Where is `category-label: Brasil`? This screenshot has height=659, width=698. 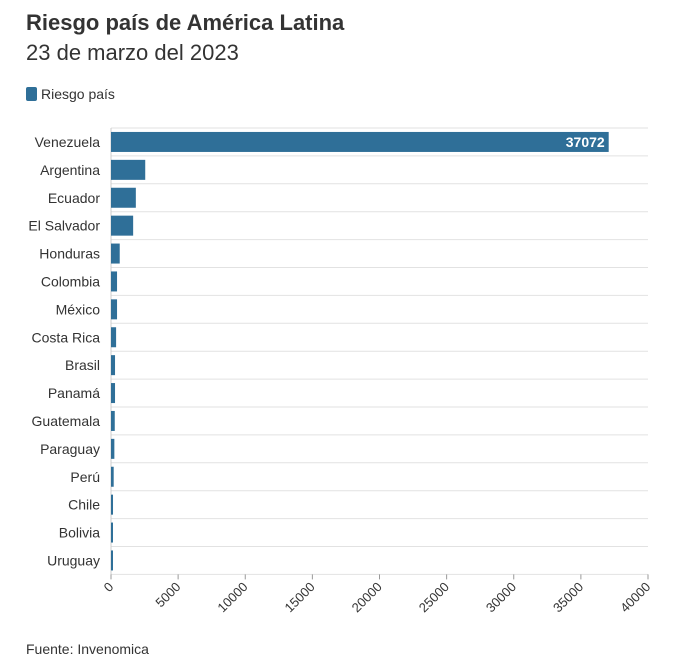
category-label: Brasil is located at coordinates (82, 365).